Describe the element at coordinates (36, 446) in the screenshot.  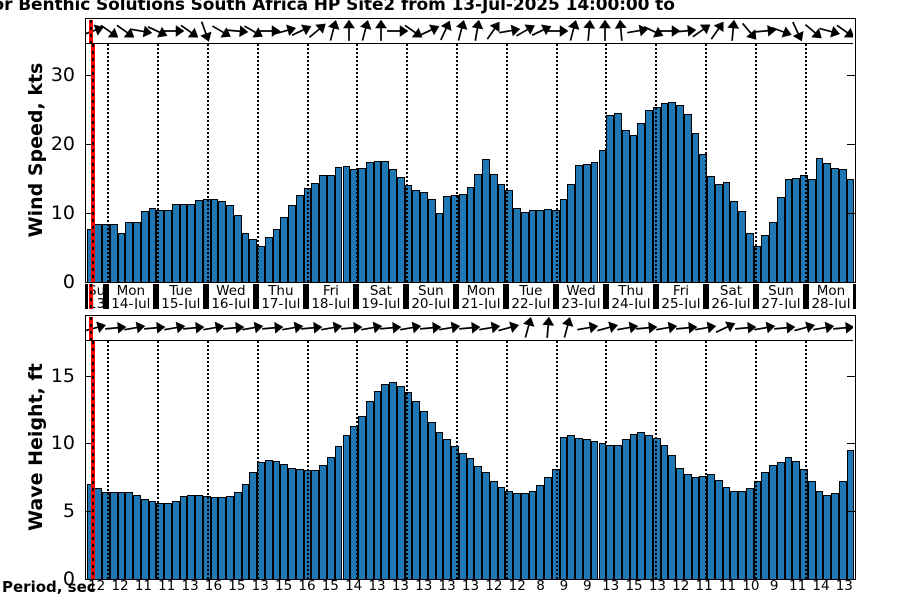
I see `wave-y-axis-title: Wave Height, ft` at that location.